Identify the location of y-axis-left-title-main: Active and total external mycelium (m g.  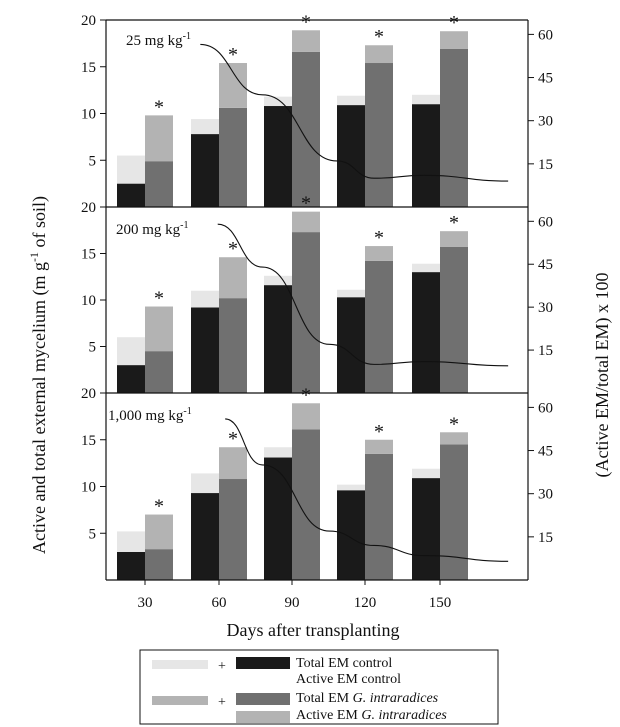
(39, 408).